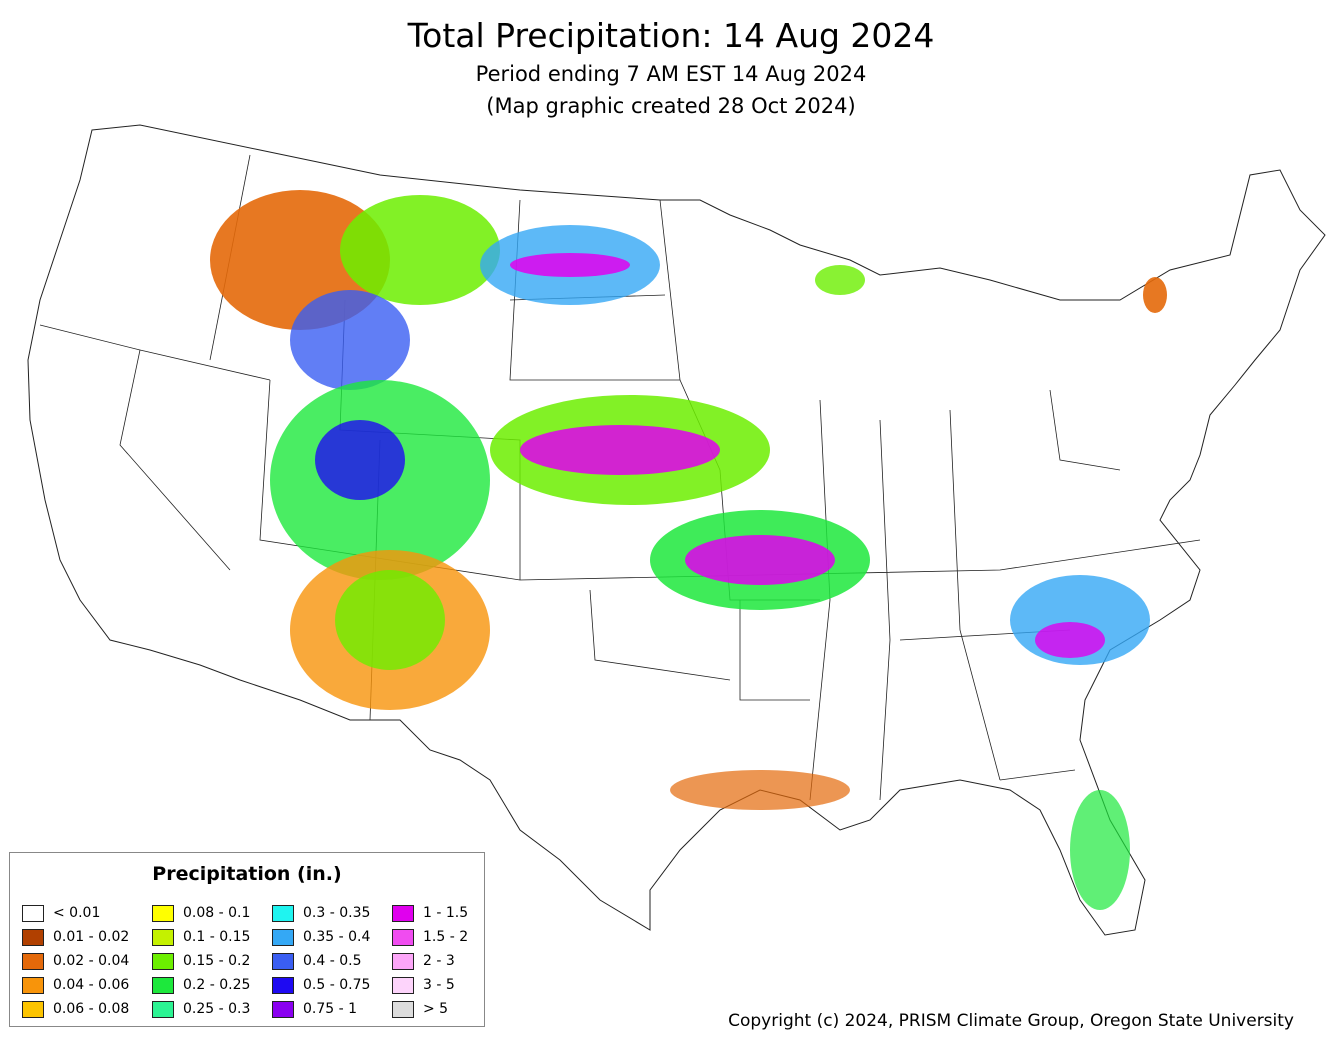 This screenshot has width=1342, height=1037. Describe the element at coordinates (420, 1009) in the screenshot. I see `legend-item: > 5` at that location.